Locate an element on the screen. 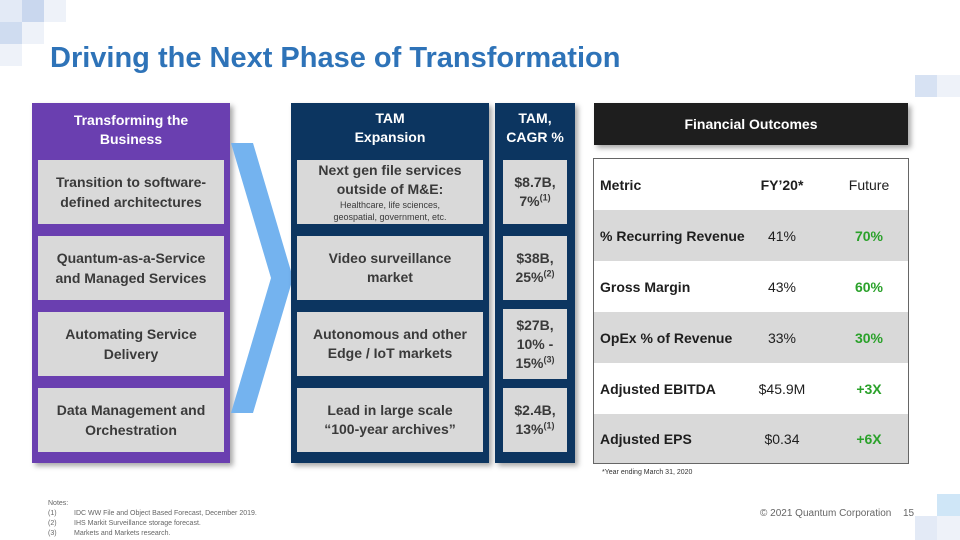  table-row: OpEx % of Revenue 33% 30% is located at coordinates (751, 337).